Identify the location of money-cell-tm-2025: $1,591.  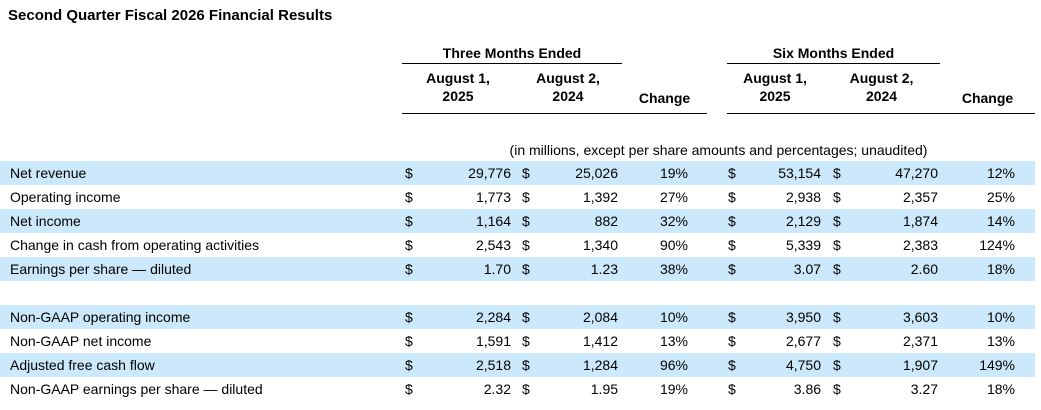
(458, 341).